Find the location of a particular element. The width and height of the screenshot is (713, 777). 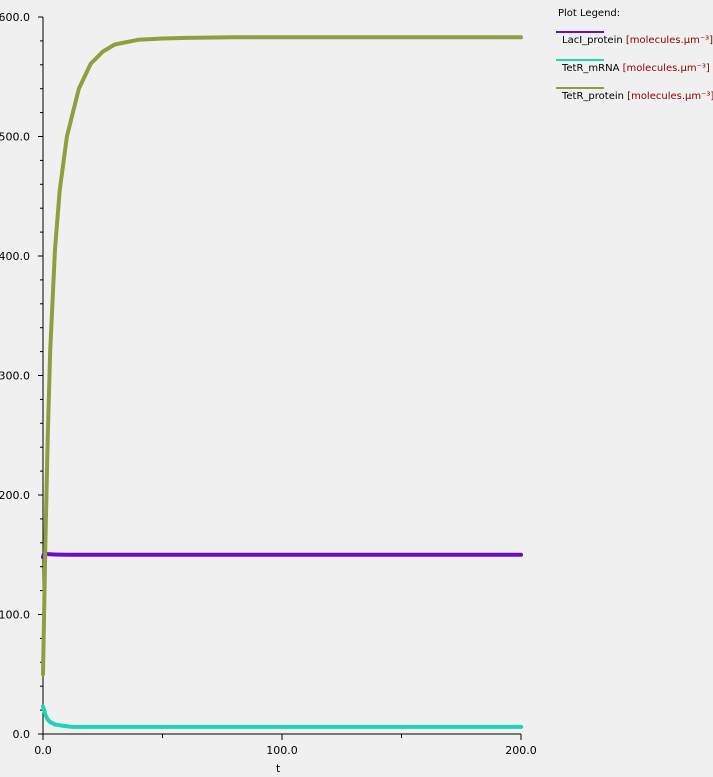

legend-entry-laci-protein: LacI_protein [molecules.µm⁻³] is located at coordinates (634, 45).